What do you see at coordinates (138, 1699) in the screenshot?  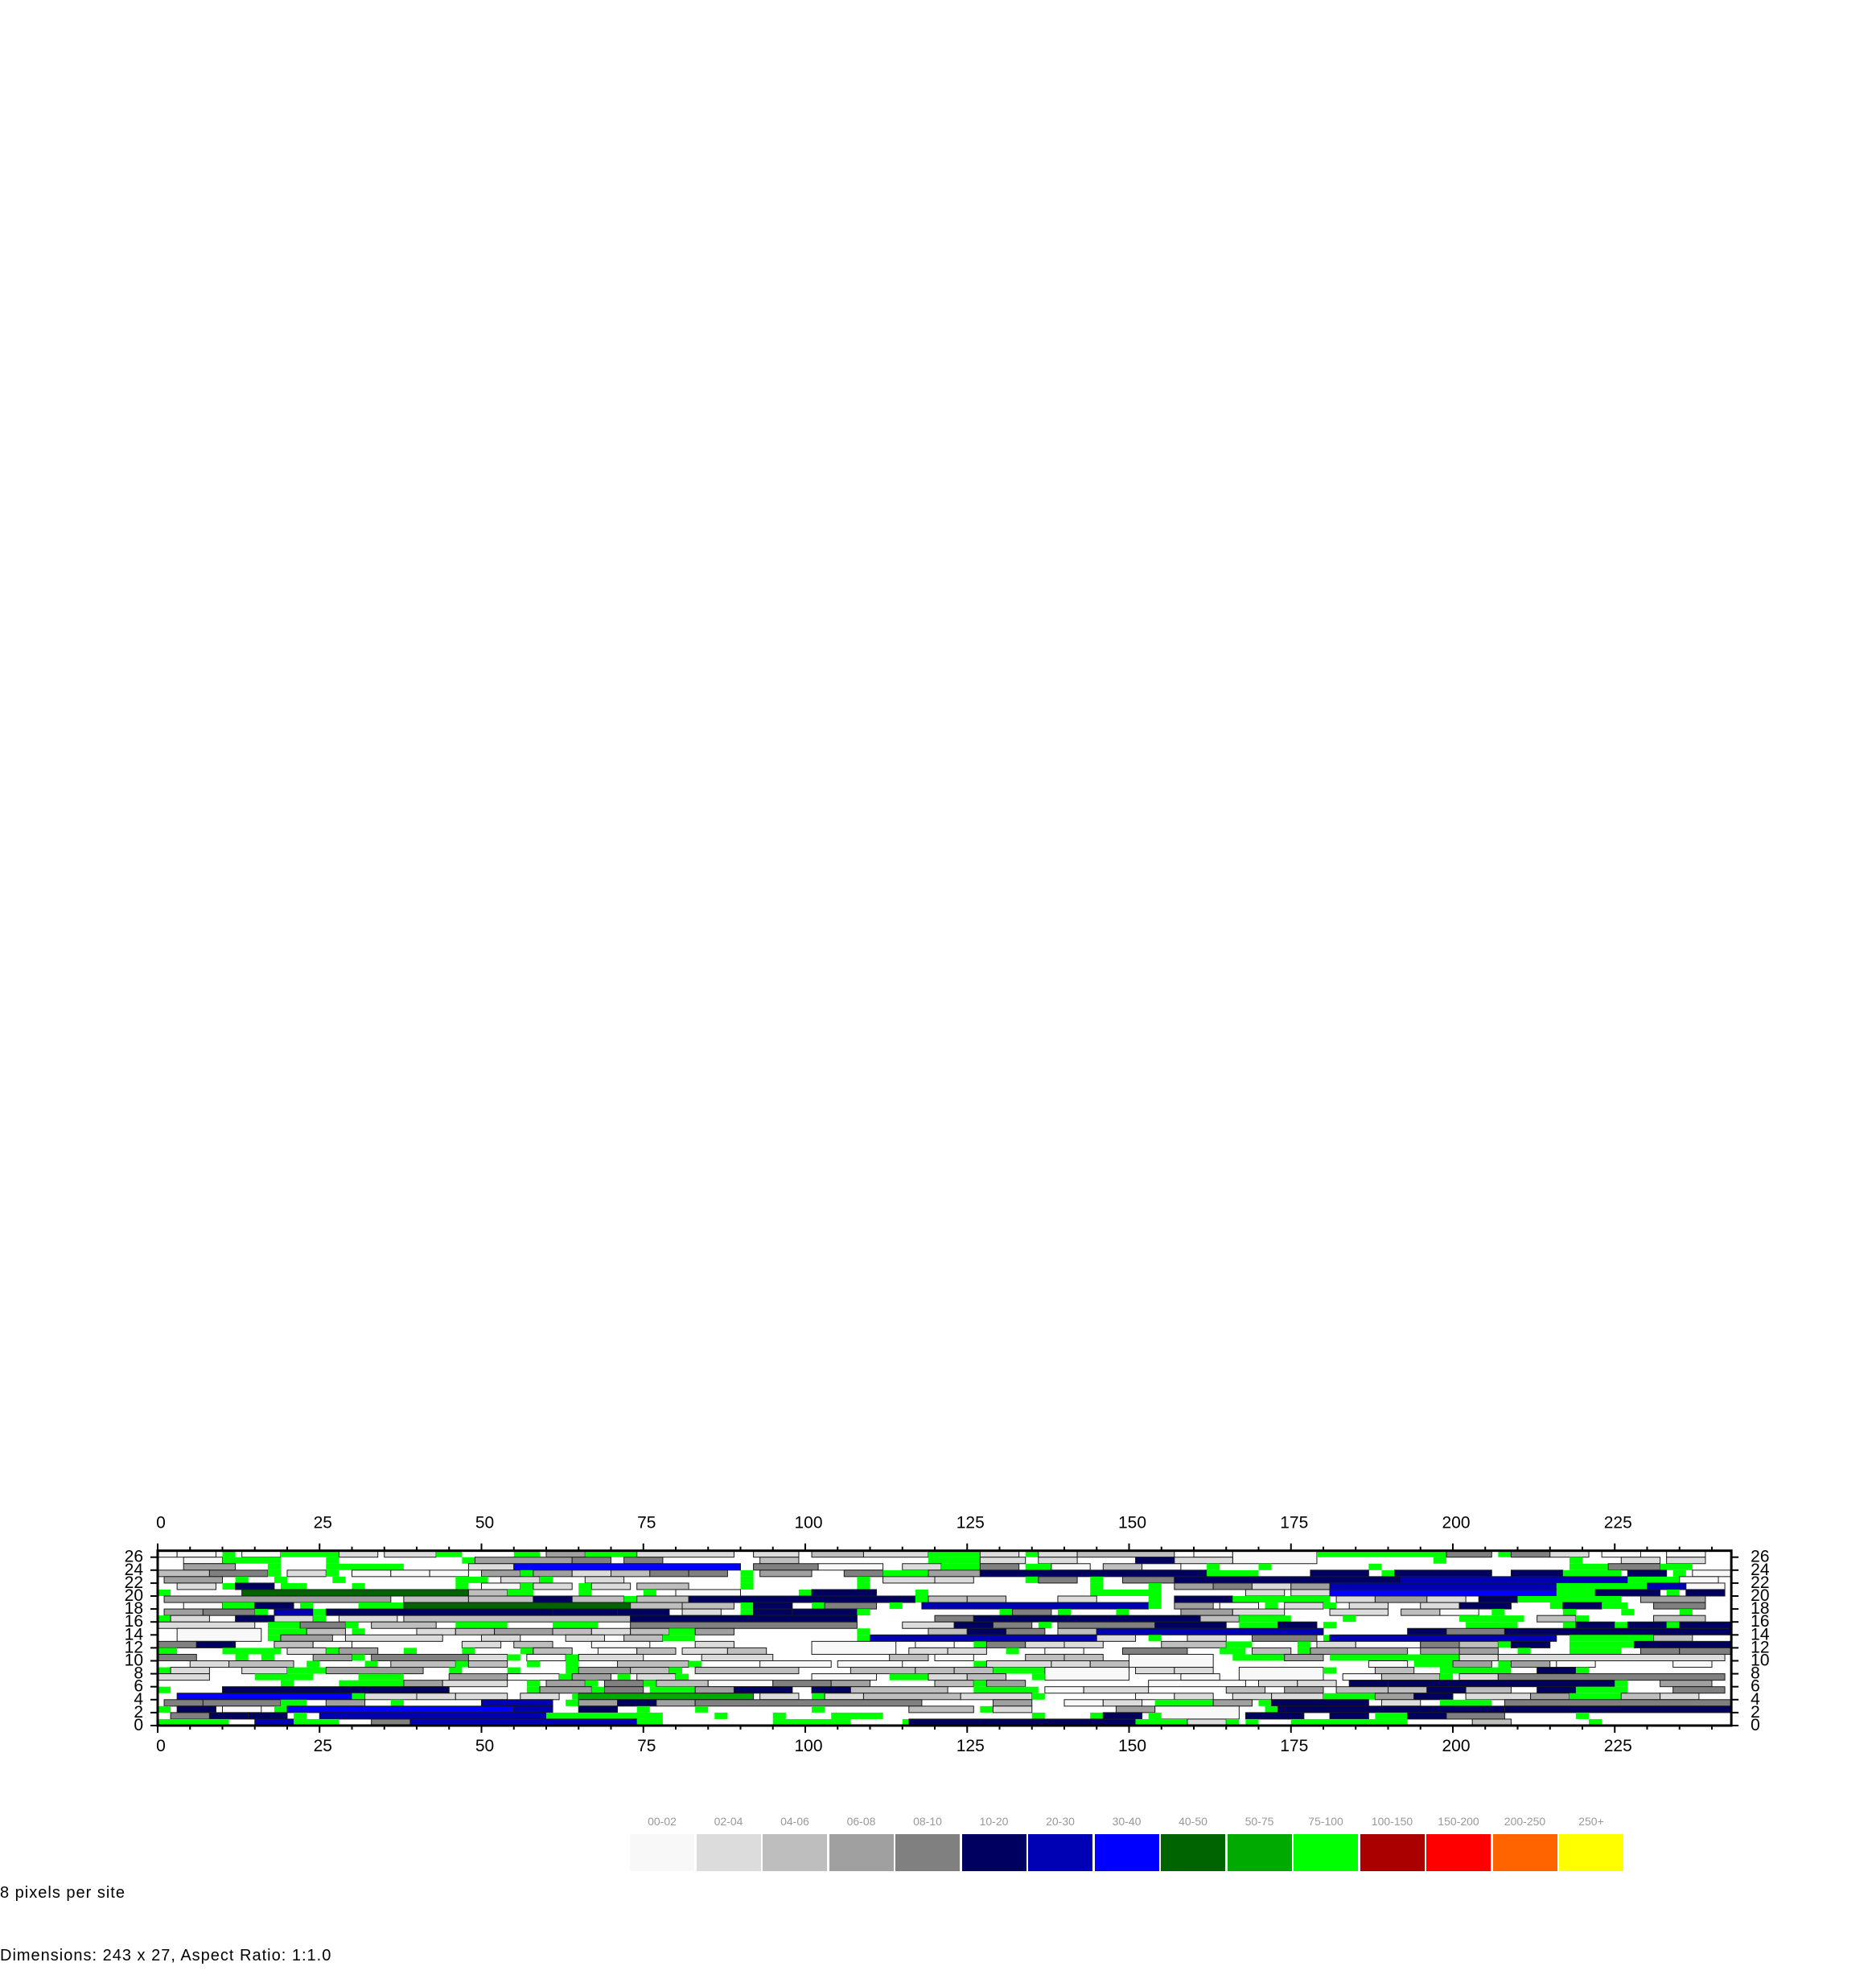 I see `y-tick-label-left: 4` at bounding box center [138, 1699].